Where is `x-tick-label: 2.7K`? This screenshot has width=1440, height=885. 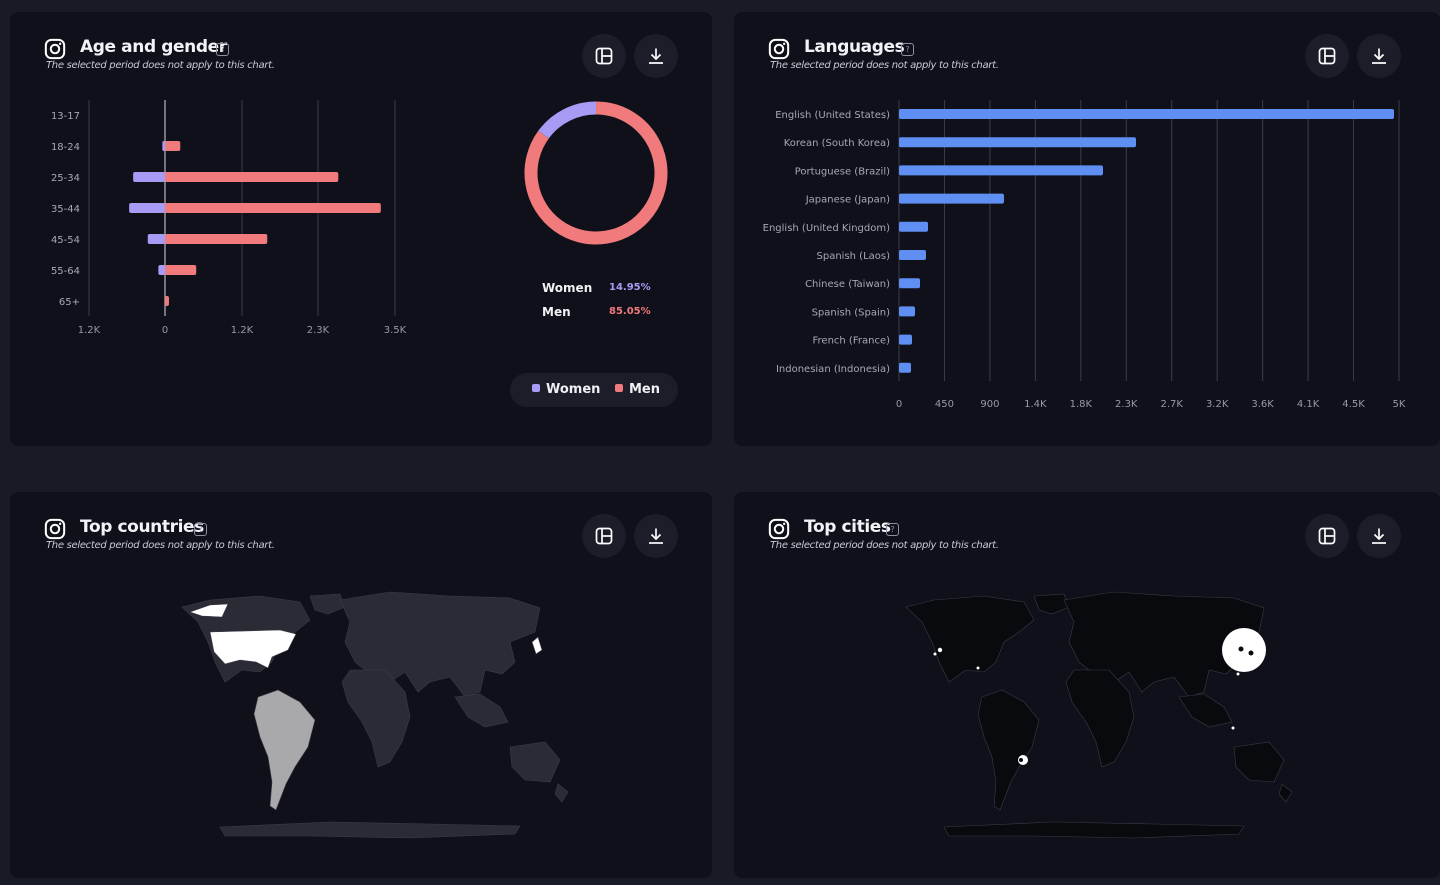 x-tick-label: 2.7K is located at coordinates (1171, 404).